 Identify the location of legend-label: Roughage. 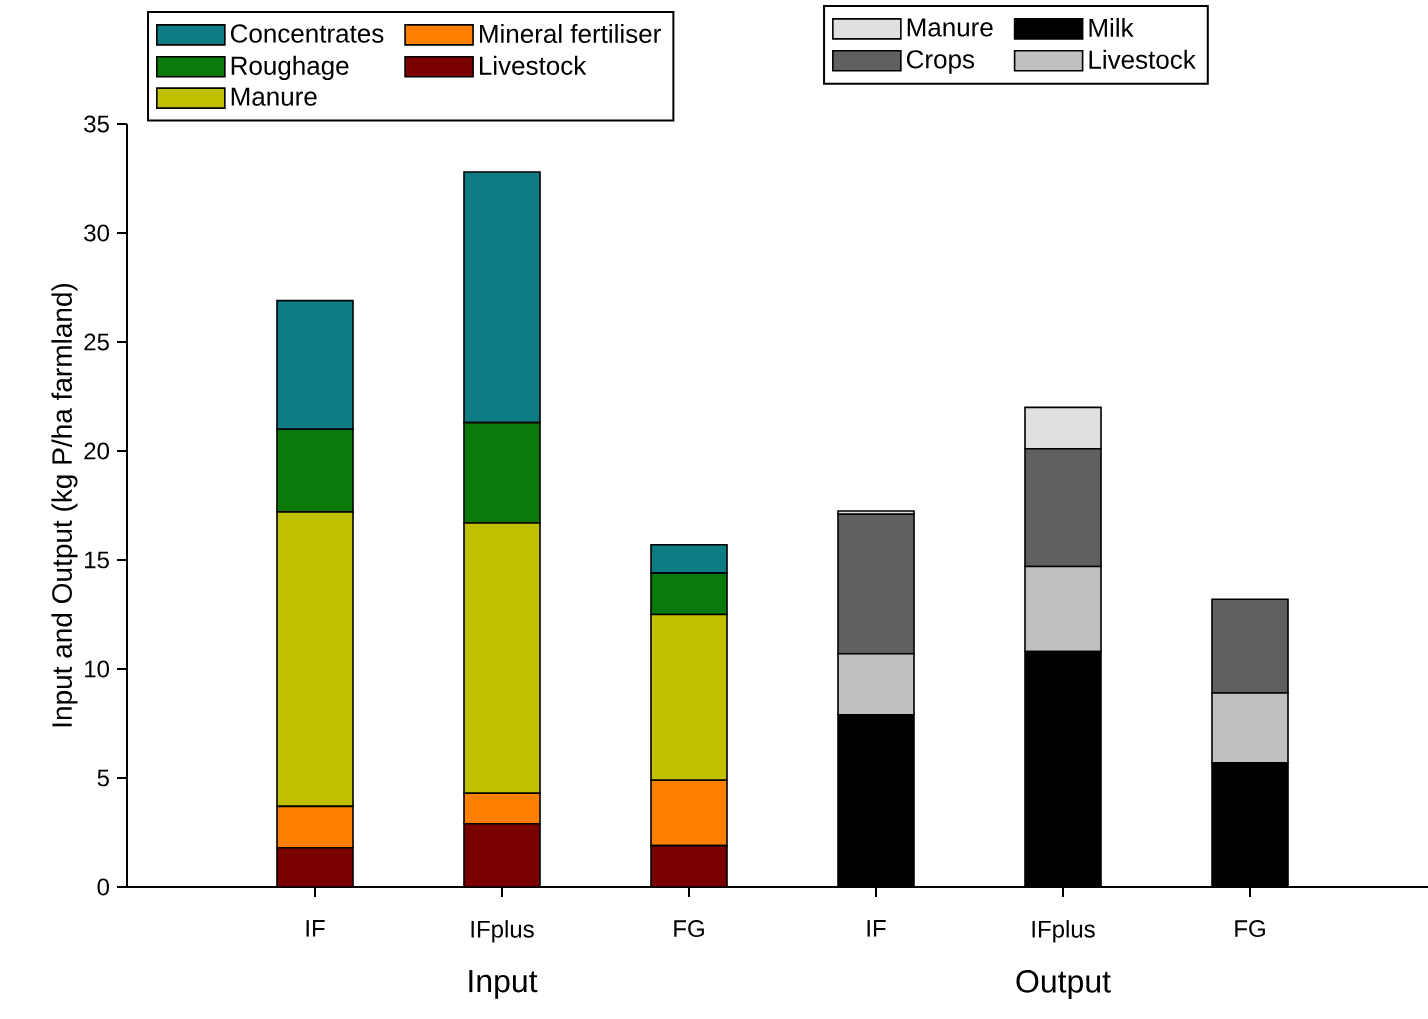
(290, 68).